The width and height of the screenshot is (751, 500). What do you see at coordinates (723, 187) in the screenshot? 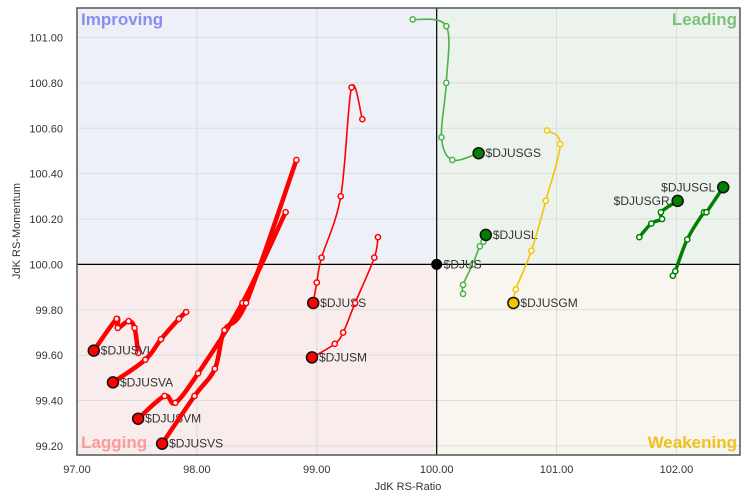
I see `head-marker-djusgl` at bounding box center [723, 187].